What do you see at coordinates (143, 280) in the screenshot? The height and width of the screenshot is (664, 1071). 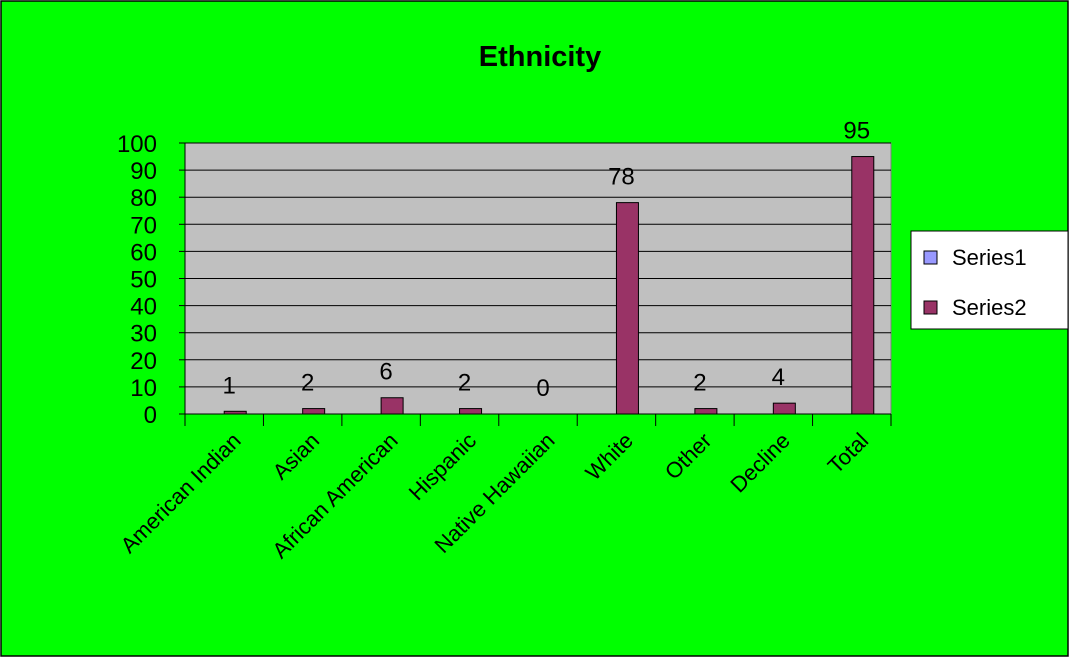 I see `y-tick-label: 50` at bounding box center [143, 280].